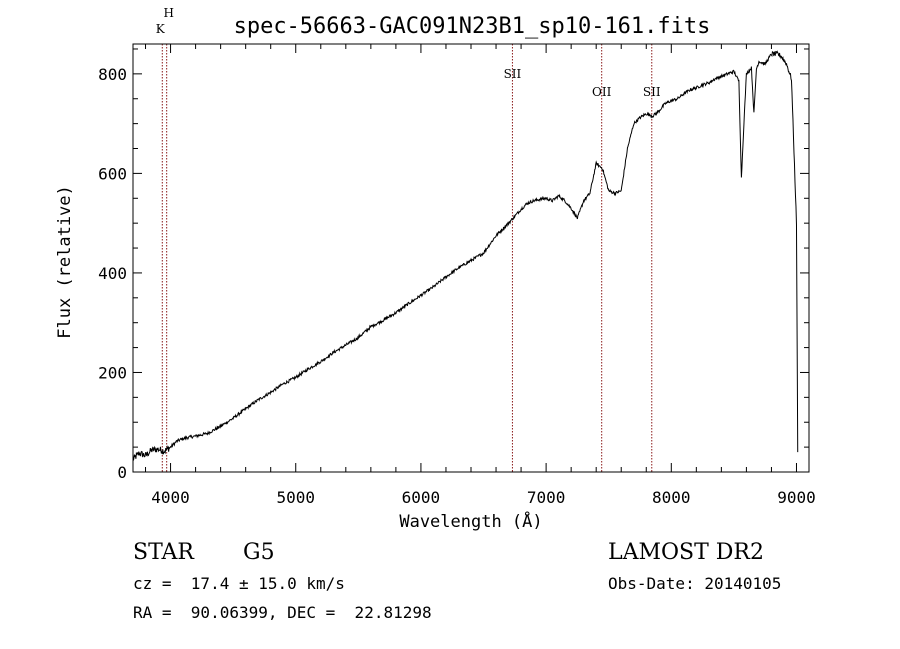 This screenshot has height=649, width=900. What do you see at coordinates (112, 372) in the screenshot?
I see `y-tick-label: 200` at bounding box center [112, 372].